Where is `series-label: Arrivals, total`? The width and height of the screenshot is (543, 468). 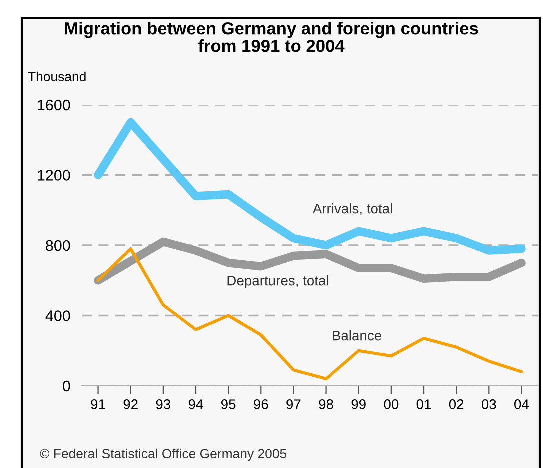 series-label: Arrivals, total is located at coordinates (352, 210).